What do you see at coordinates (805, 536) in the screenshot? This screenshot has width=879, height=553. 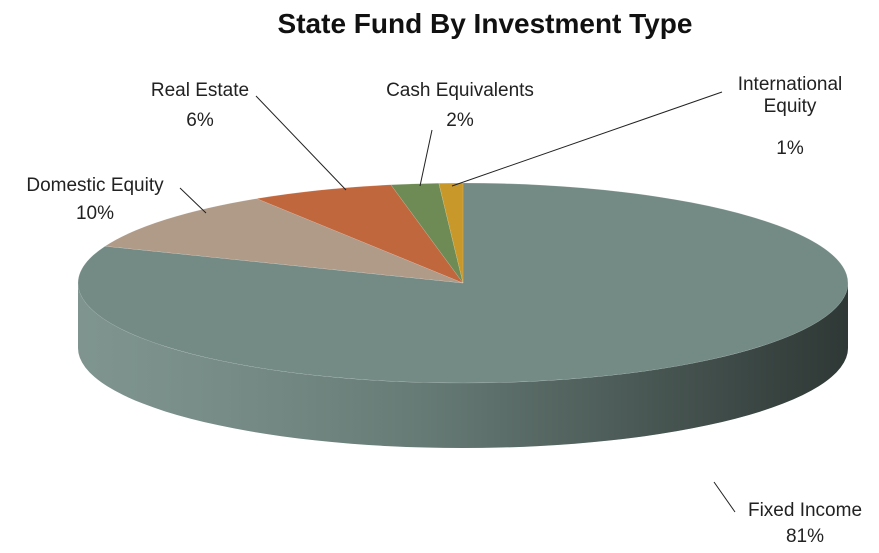 I see `value-label: 81%` at bounding box center [805, 536].